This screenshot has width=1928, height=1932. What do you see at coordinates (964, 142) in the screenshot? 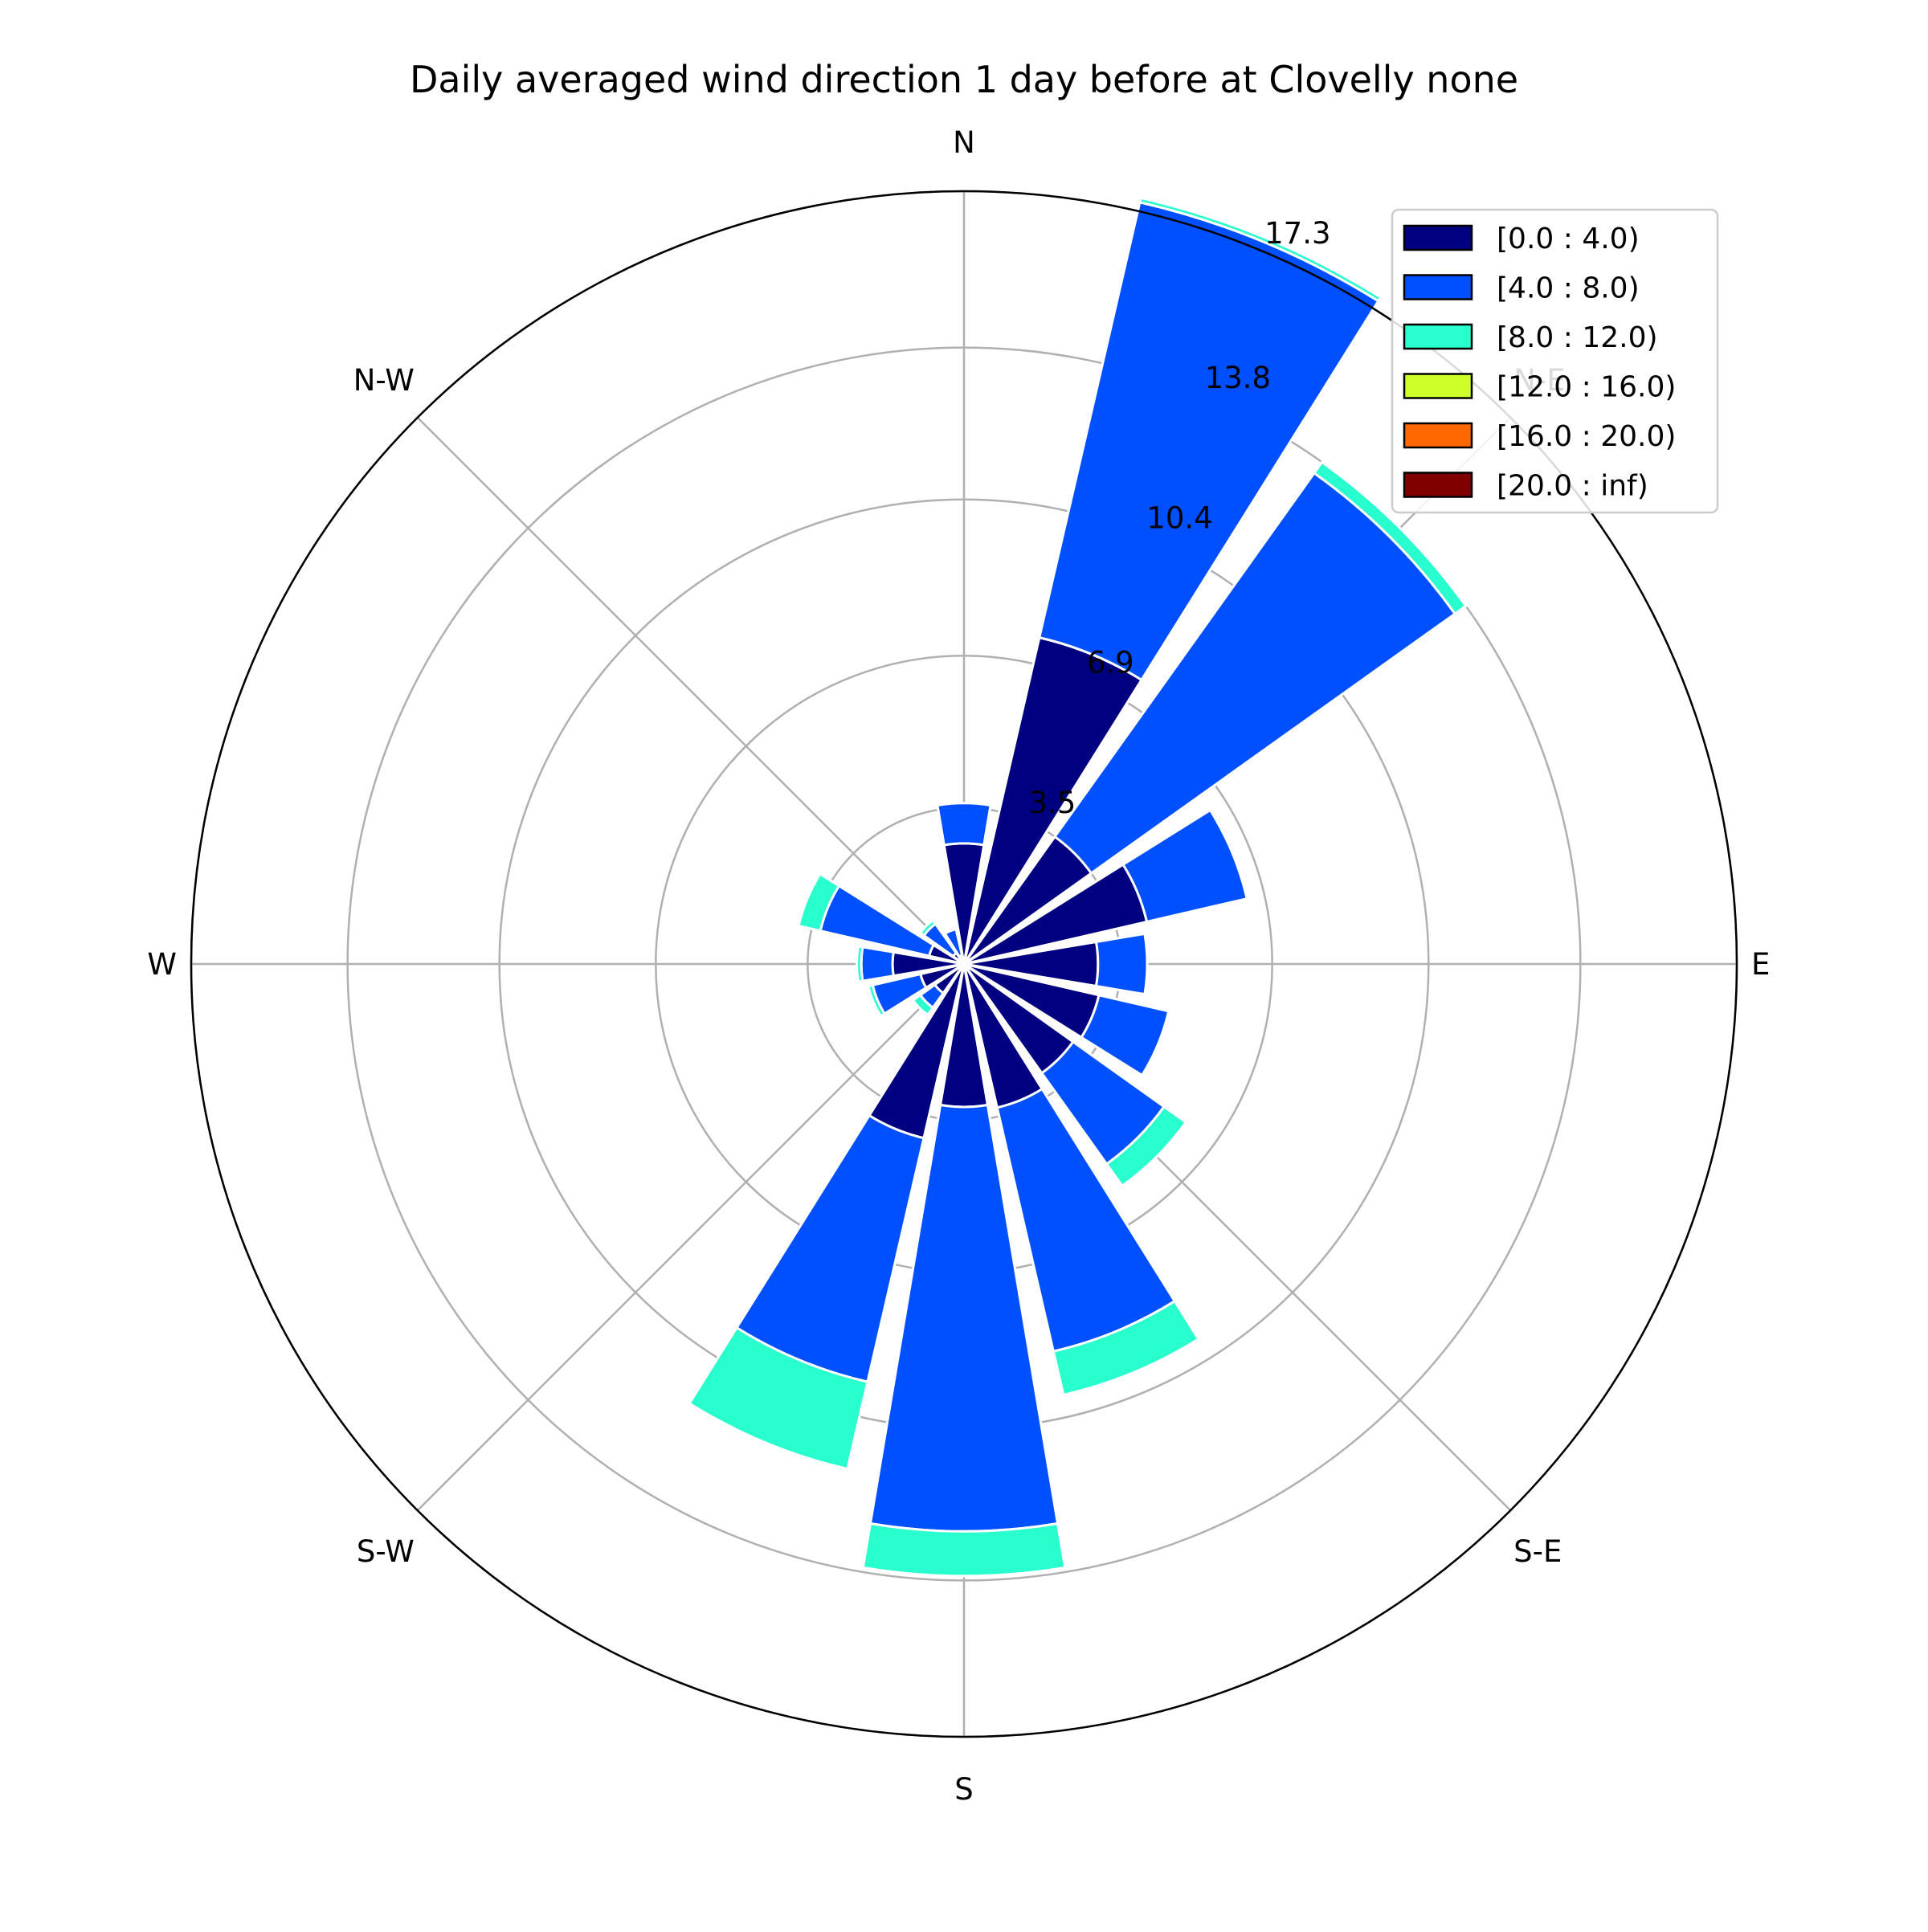
I see `direction-label-n: N` at bounding box center [964, 142].